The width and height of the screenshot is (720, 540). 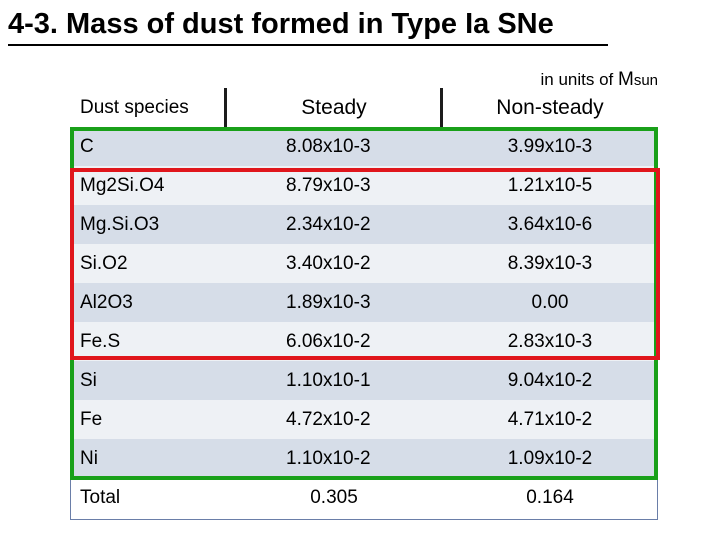 I want to click on units-note: in units of Msun, so click(x=583, y=80).